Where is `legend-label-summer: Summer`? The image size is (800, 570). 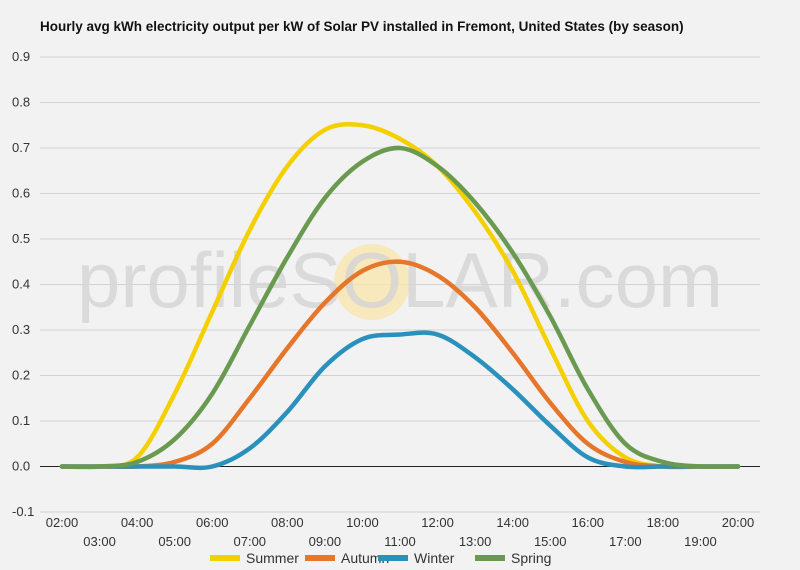
legend-label-summer: Summer is located at coordinates (272, 558).